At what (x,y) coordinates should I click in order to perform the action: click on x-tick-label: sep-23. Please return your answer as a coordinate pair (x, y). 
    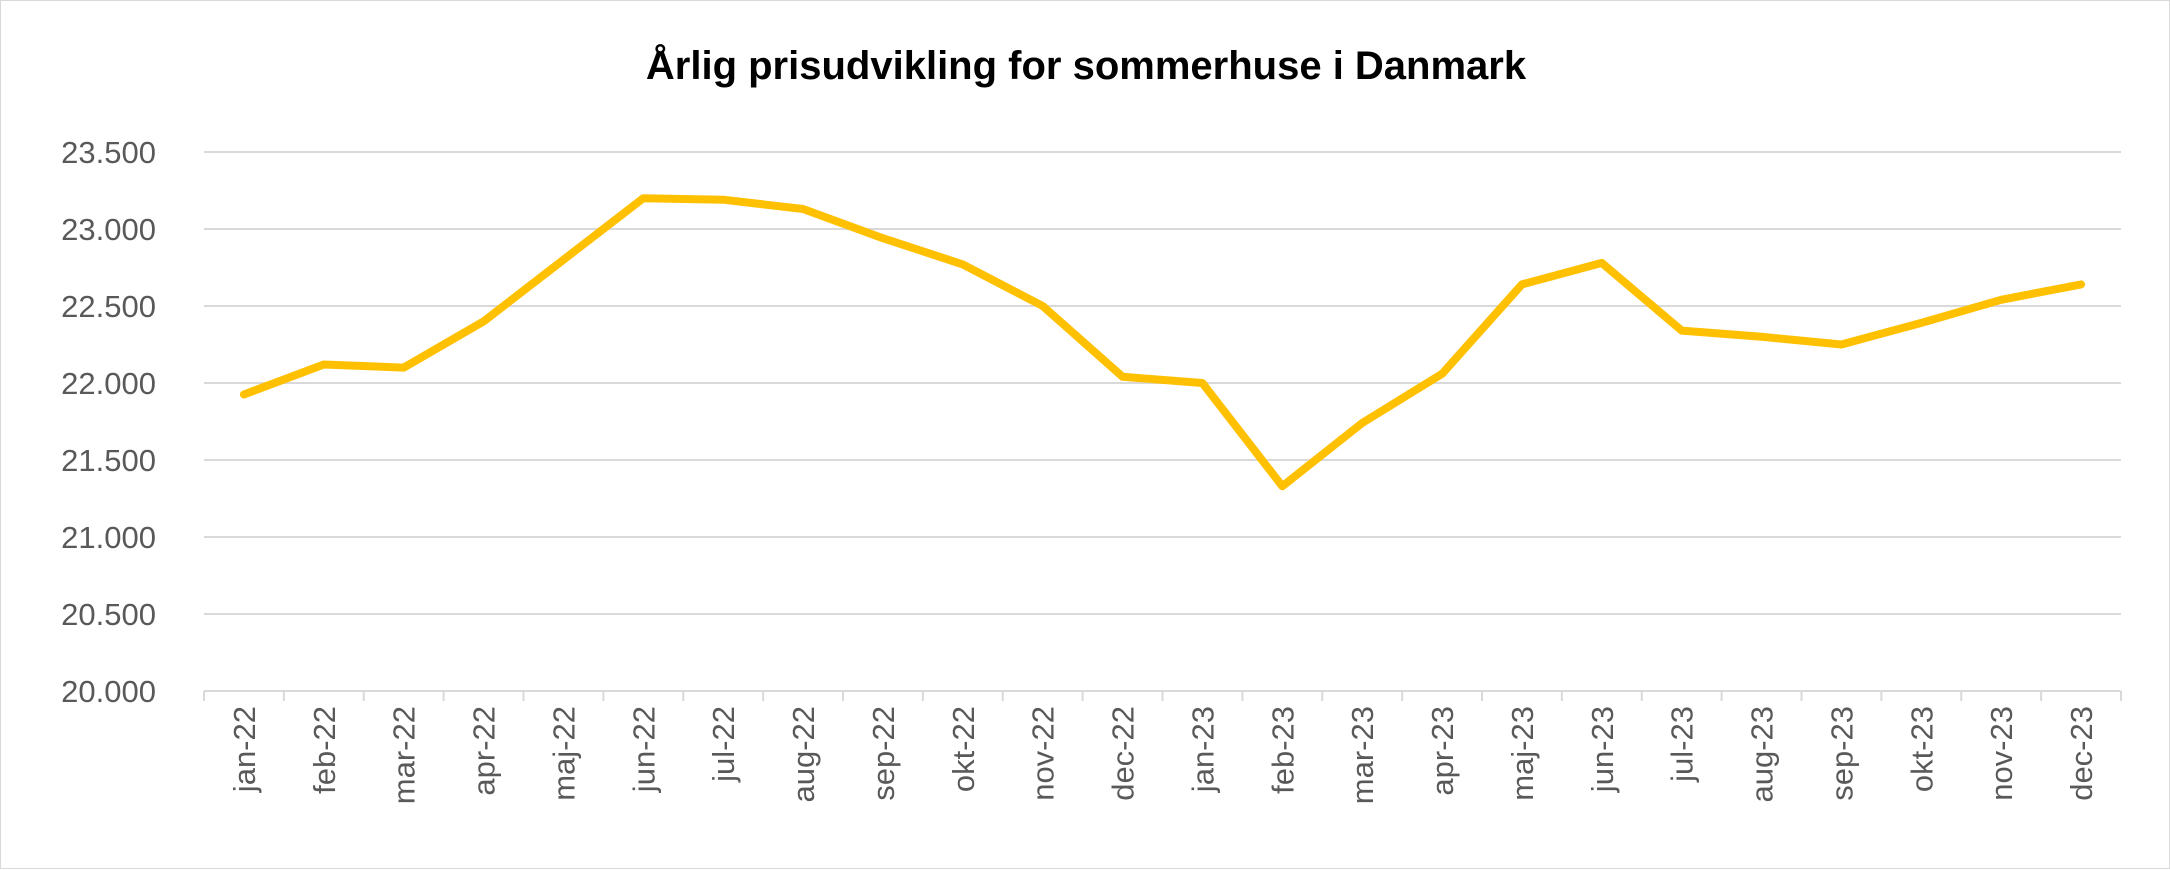
    Looking at the image, I should click on (1841, 753).